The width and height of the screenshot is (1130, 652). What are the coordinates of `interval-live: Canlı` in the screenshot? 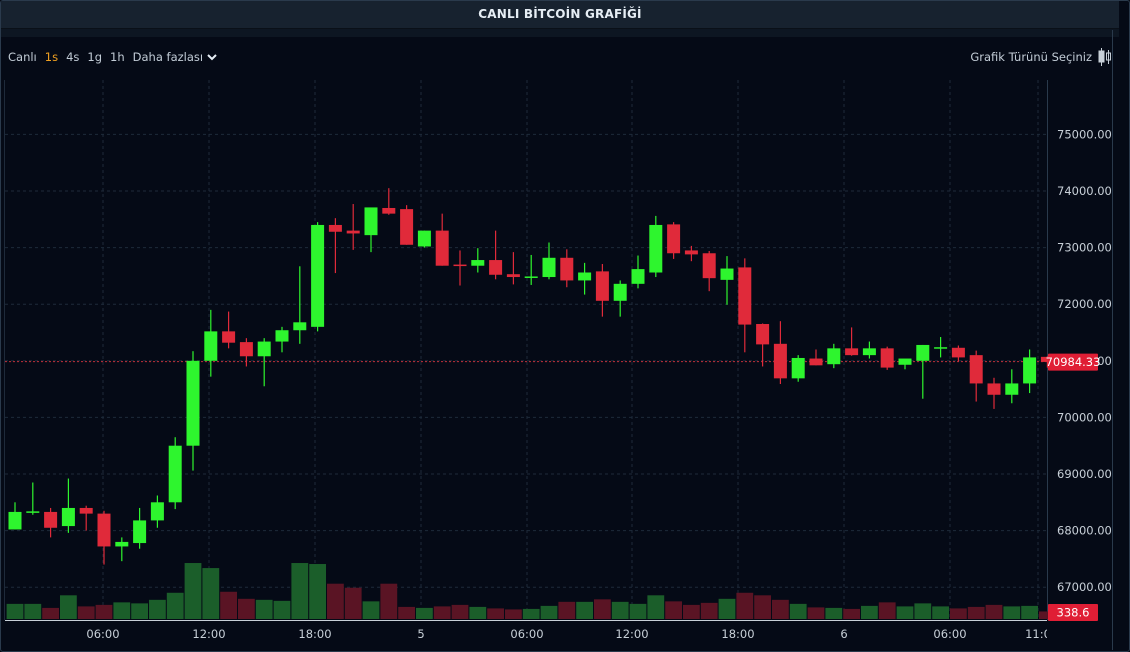 It's located at (22, 57).